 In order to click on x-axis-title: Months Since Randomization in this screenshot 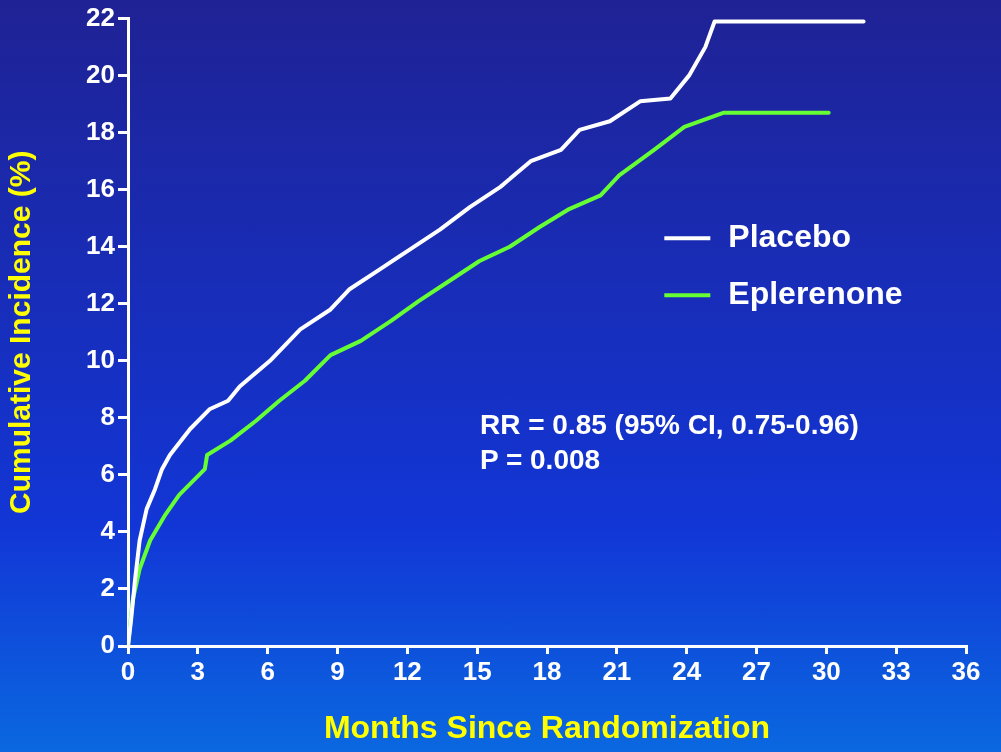, I will do `click(547, 726)`.